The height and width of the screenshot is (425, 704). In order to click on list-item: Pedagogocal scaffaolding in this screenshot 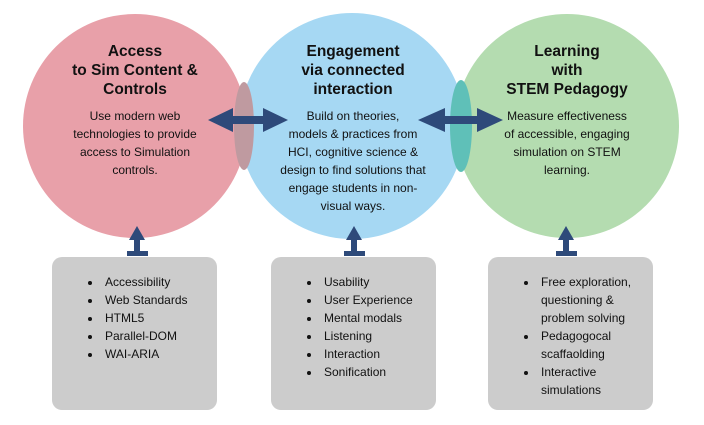, I will do `click(595, 345)`.